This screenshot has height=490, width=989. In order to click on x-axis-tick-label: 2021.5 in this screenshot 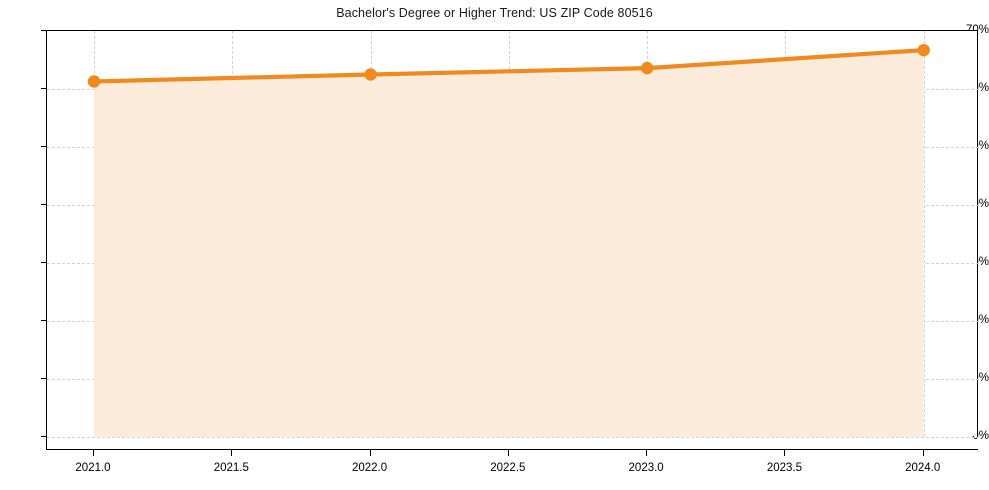, I will do `click(231, 468)`.